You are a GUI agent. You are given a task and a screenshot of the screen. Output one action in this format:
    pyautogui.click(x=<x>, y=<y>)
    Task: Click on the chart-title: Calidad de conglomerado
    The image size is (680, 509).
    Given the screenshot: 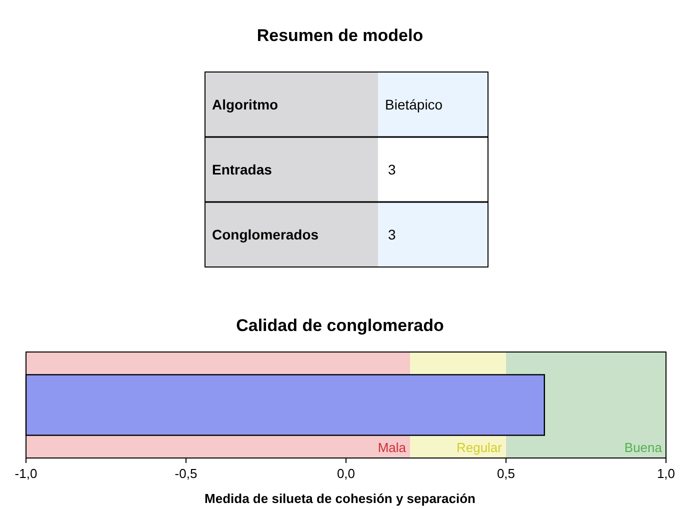 What is the action you would take?
    pyautogui.click(x=340, y=325)
    